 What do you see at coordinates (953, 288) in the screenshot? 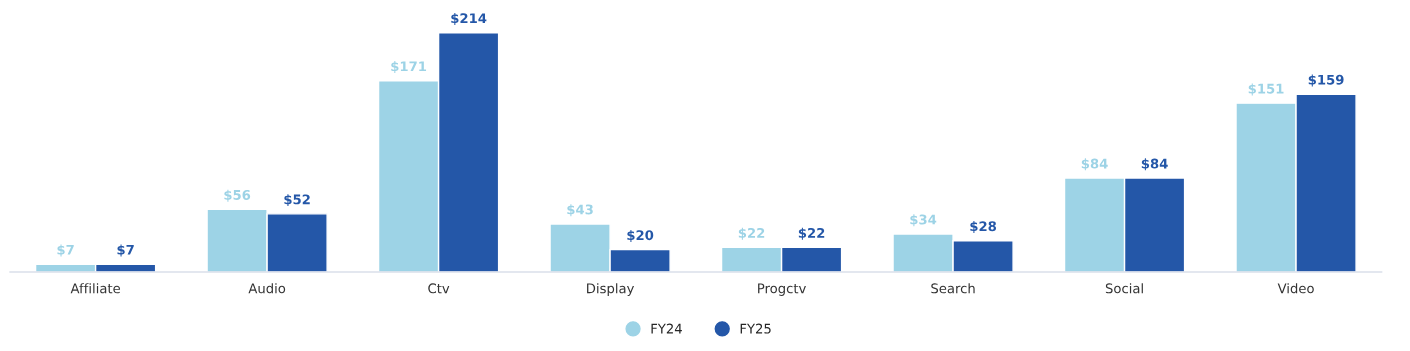
I see `x-tick-label: Search` at bounding box center [953, 288].